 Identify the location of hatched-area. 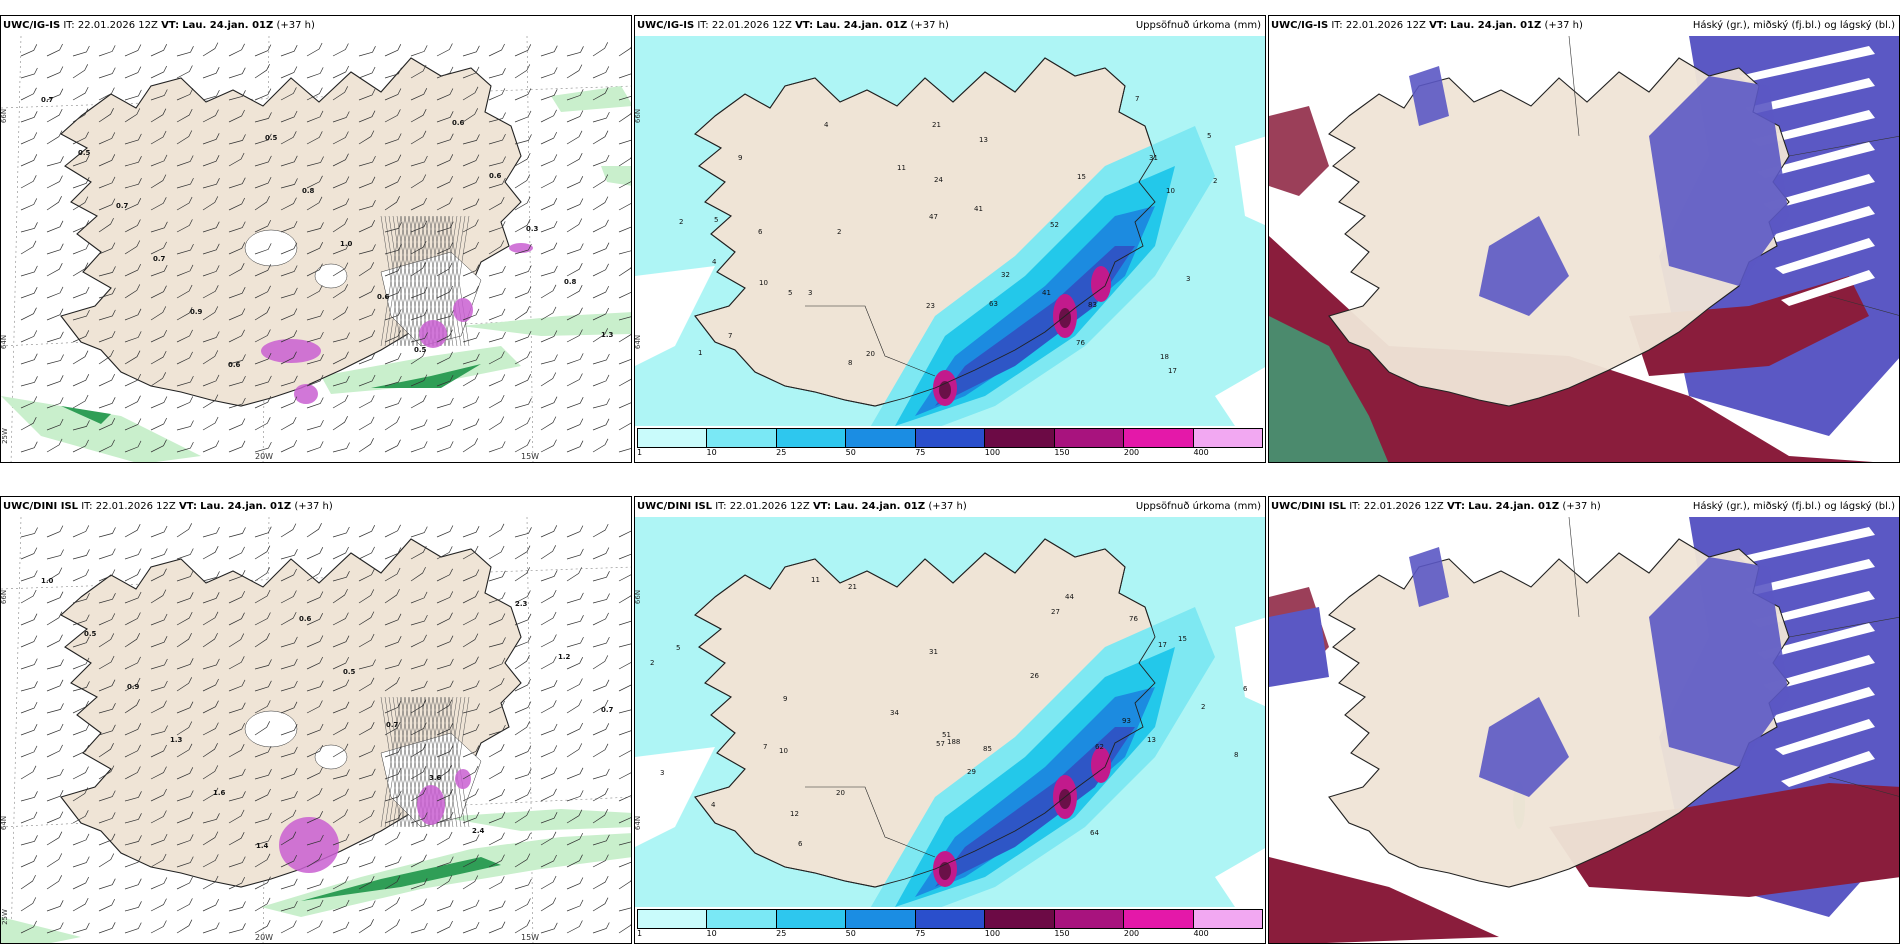
(425, 281).